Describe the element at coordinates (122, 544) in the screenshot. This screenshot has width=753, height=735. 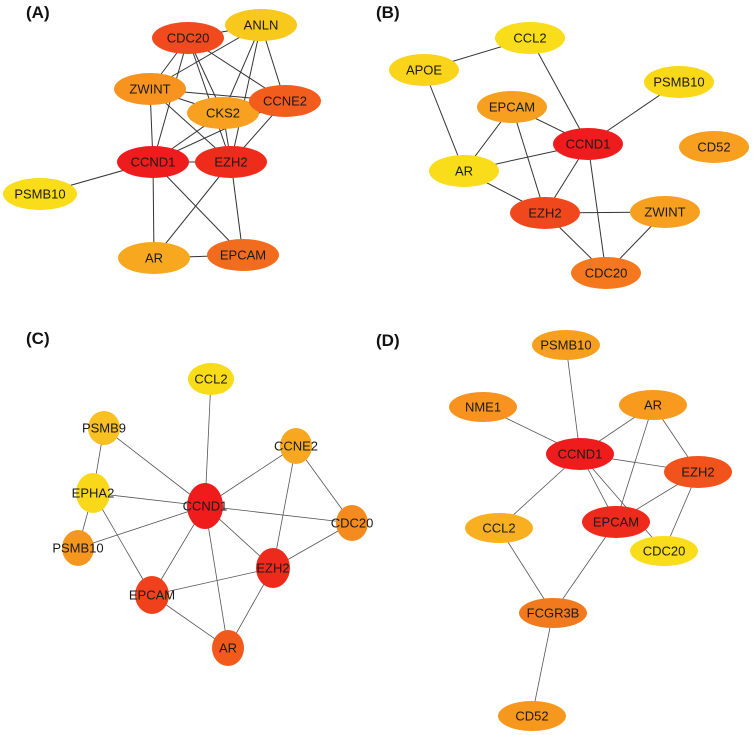
I see `edge-epha2-epcam` at that location.